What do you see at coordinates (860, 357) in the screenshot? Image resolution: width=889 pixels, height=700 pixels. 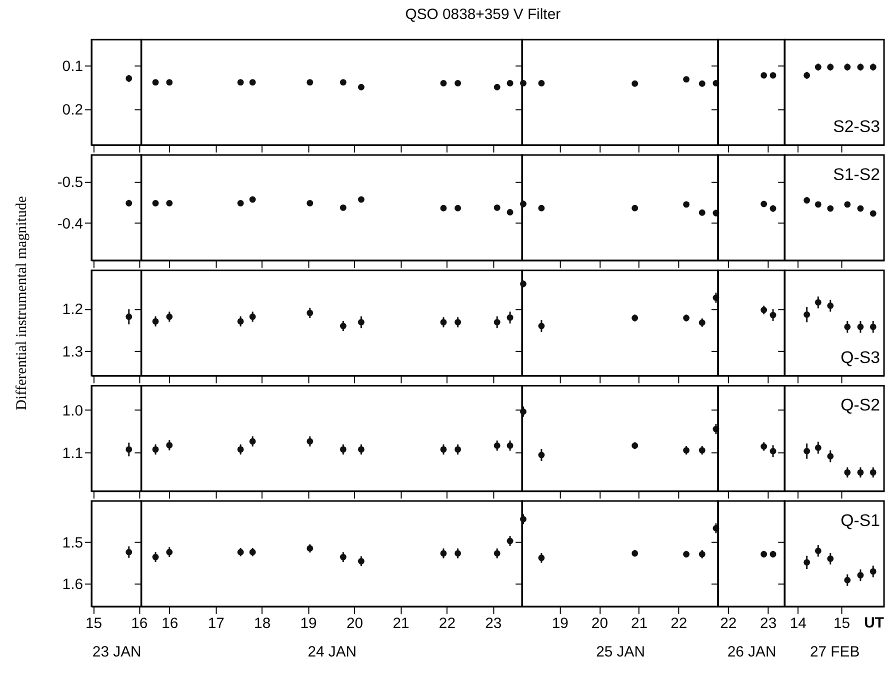 I see `annotation: Q-S3` at bounding box center [860, 357].